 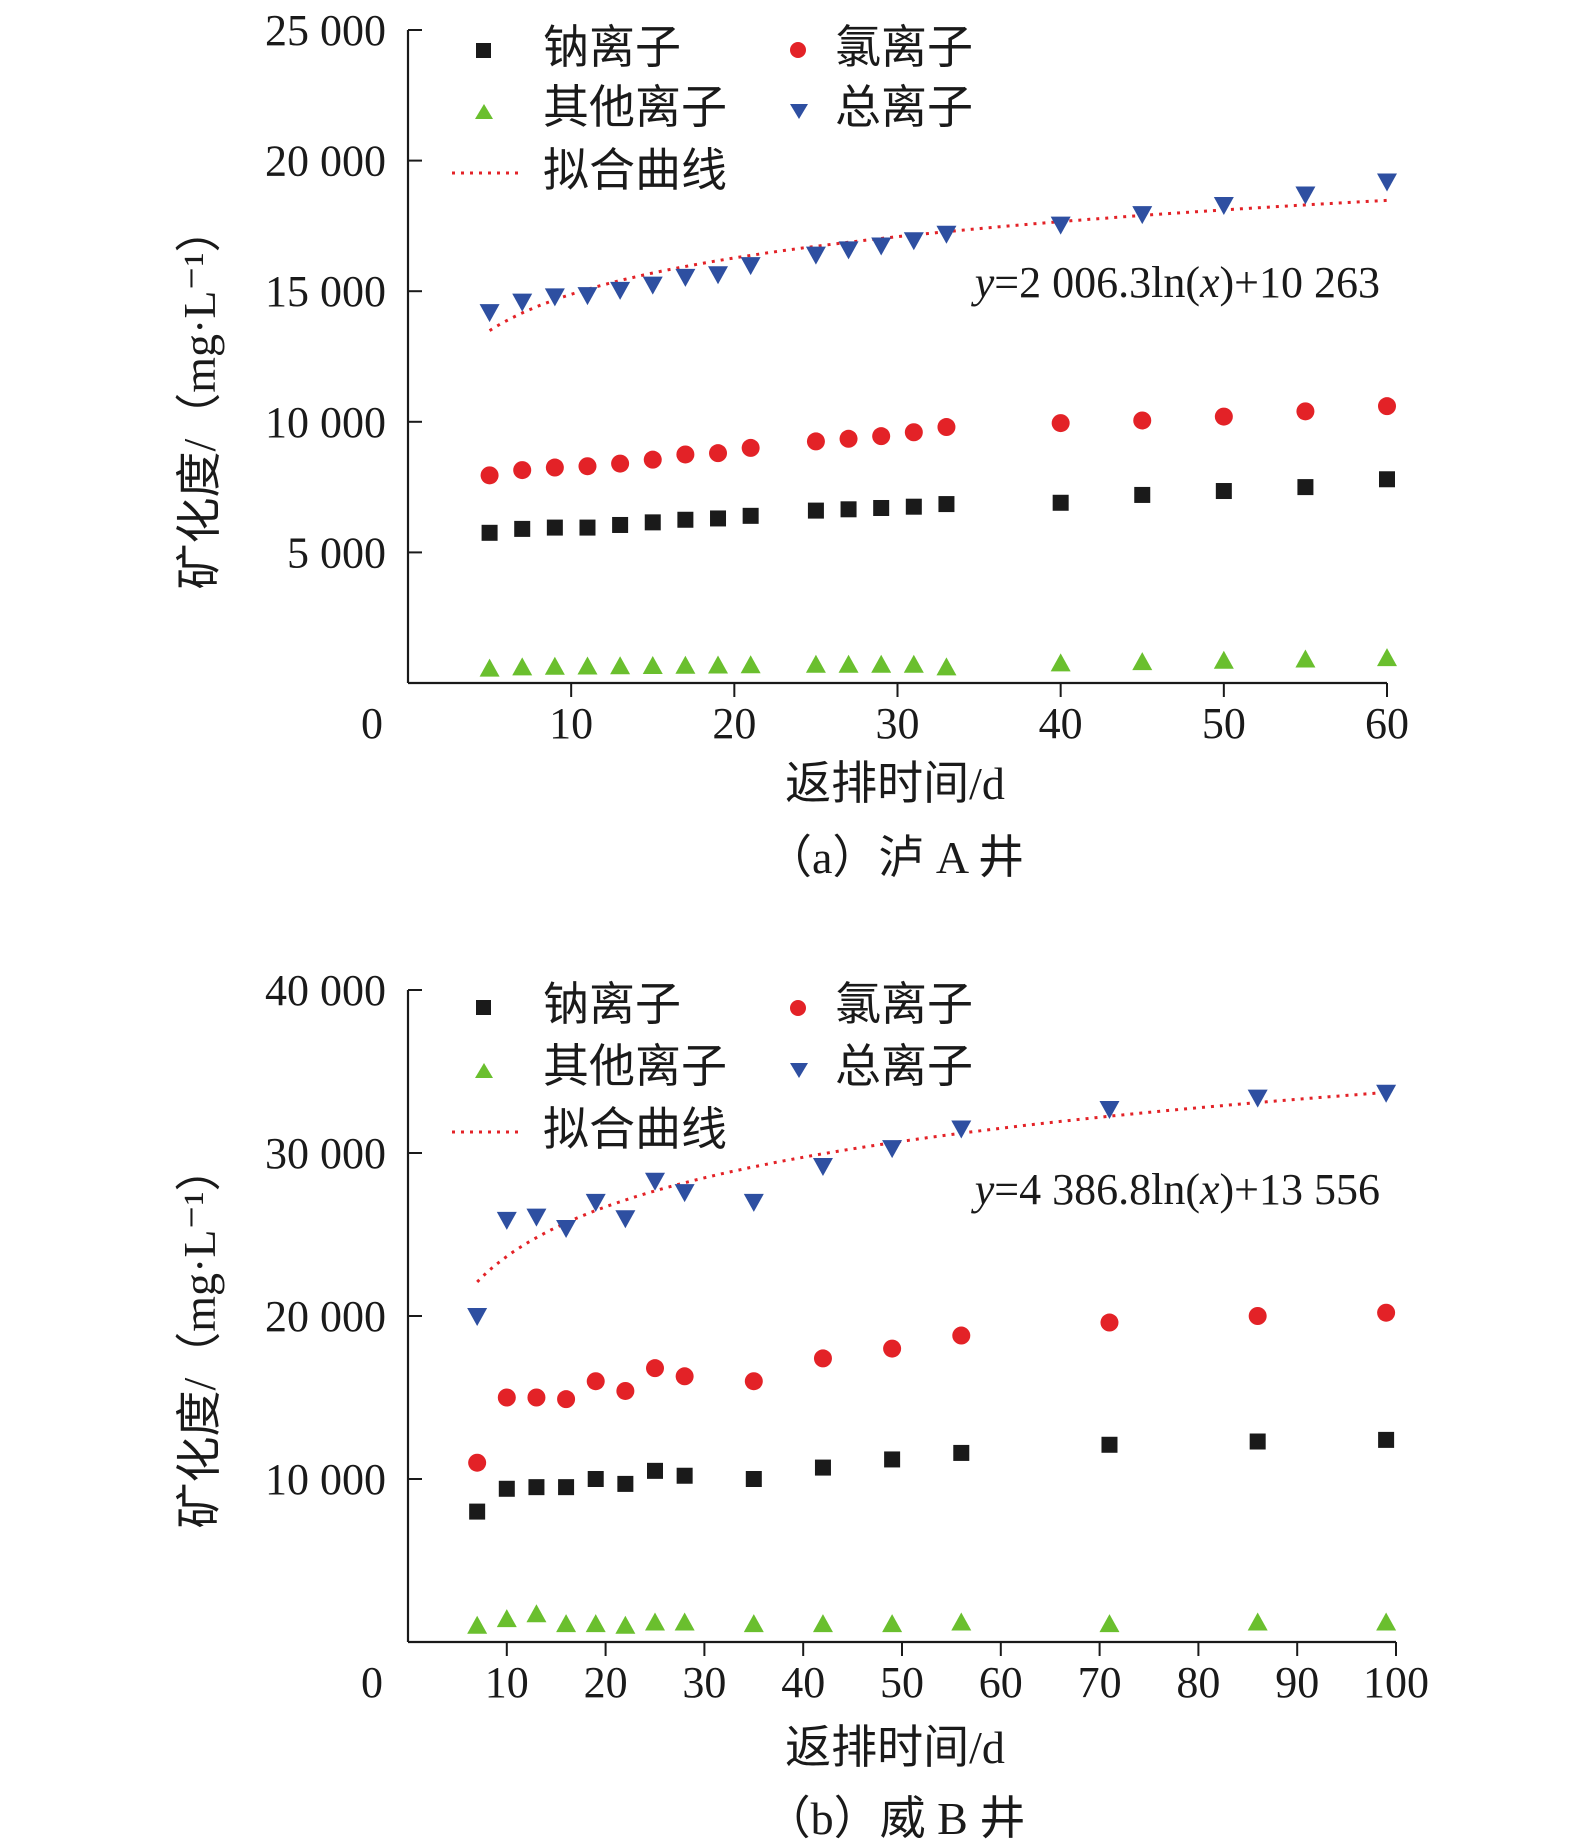 What do you see at coordinates (1387, 723) in the screenshot?
I see `panel-a-x-tick-label: 60` at bounding box center [1387, 723].